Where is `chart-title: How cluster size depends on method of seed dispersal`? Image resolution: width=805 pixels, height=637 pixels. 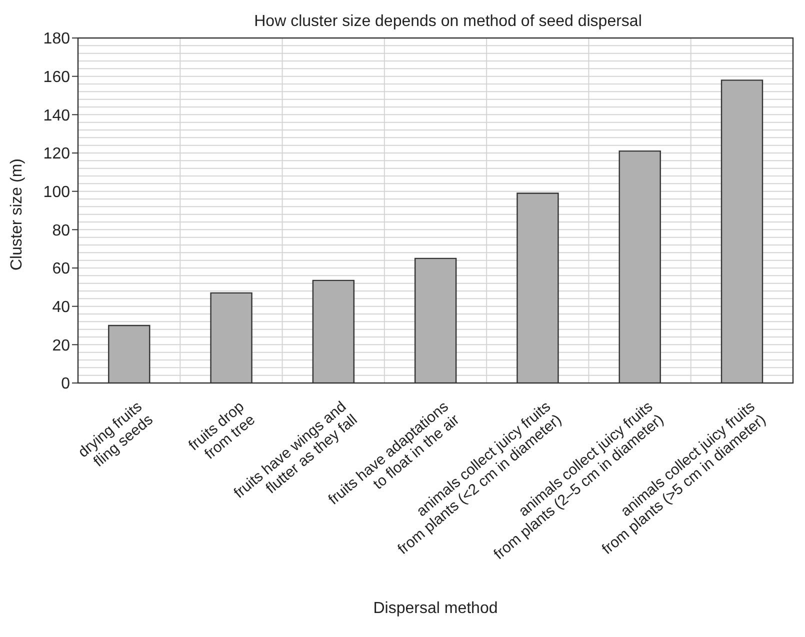 chart-title: How cluster size depends on method of seed dispersal is located at coordinates (448, 21).